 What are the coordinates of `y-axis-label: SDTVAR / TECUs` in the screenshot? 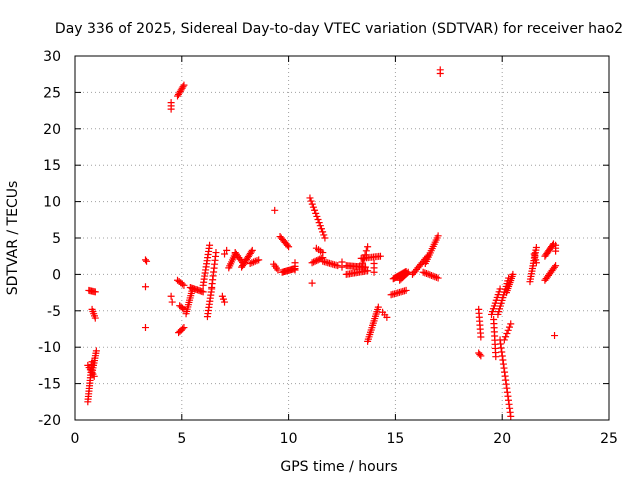 It's located at (13, 238).